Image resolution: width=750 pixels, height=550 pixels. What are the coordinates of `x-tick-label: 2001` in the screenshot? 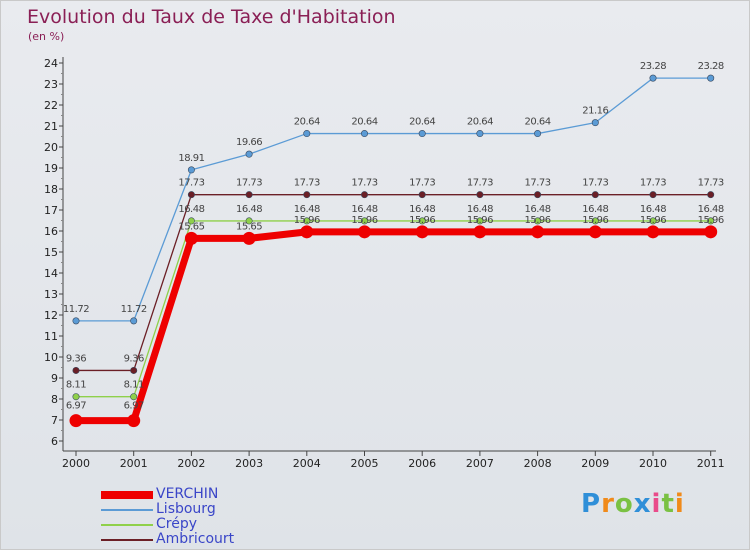 It's located at (134, 463).